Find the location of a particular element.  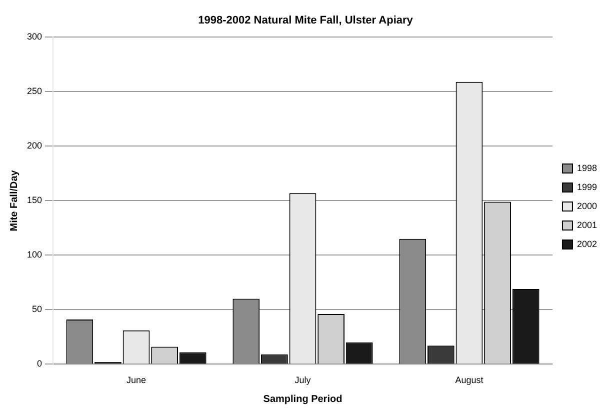

x-axis-title: Sampling Period is located at coordinates (302, 399).